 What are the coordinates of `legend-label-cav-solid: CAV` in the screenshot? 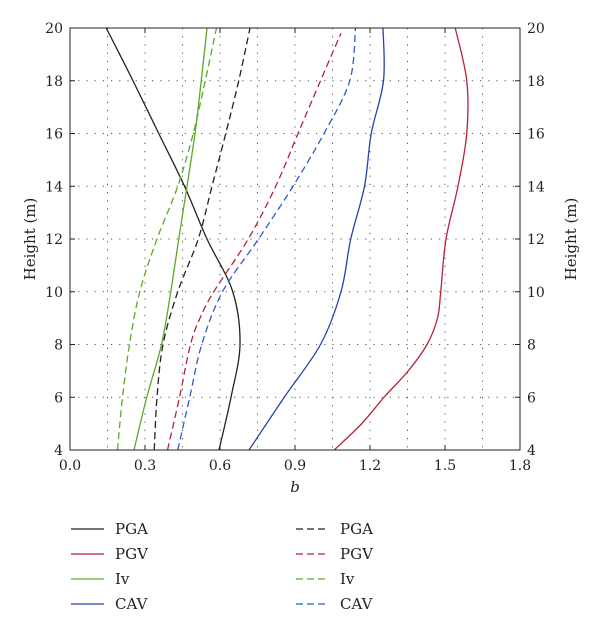 It's located at (132, 604).